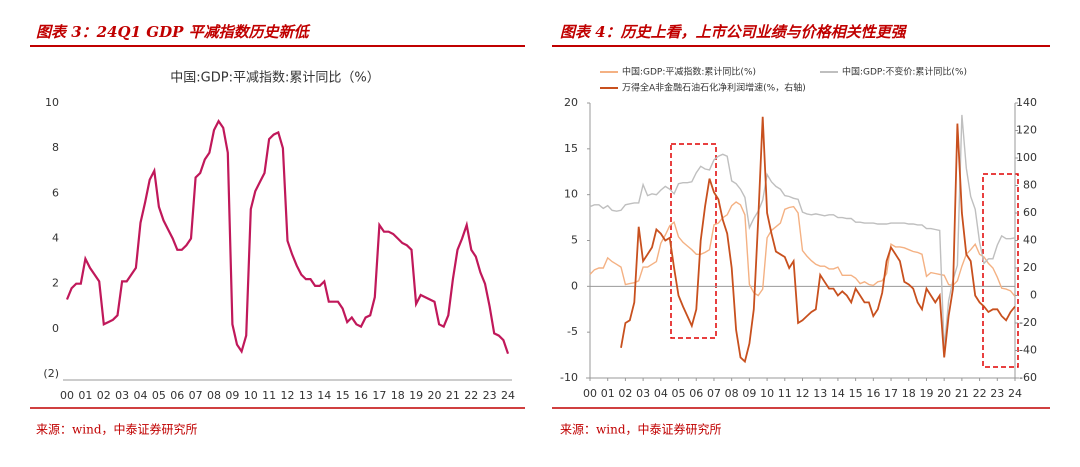  Describe the element at coordinates (574, 240) in the screenshot. I see `y-tick-label: 5` at that location.